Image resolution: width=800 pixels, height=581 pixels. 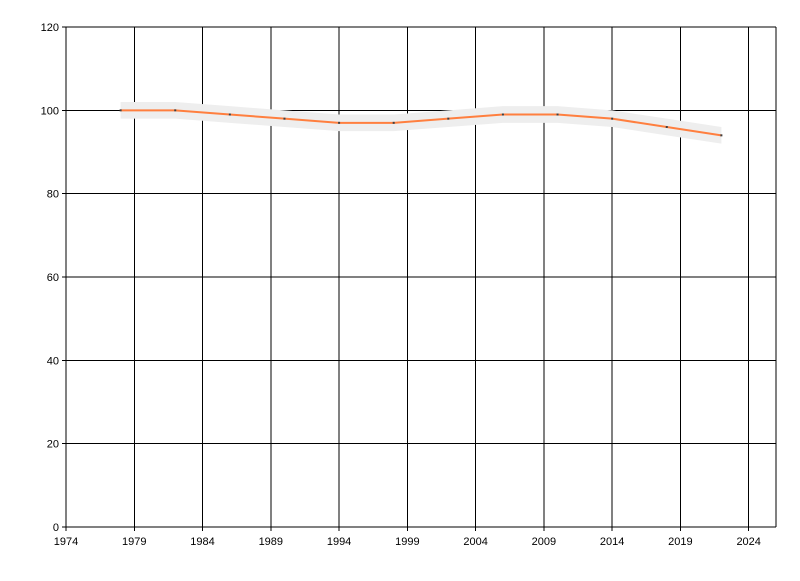 What do you see at coordinates (748, 542) in the screenshot?
I see `x-tick-label: 2024` at bounding box center [748, 542].